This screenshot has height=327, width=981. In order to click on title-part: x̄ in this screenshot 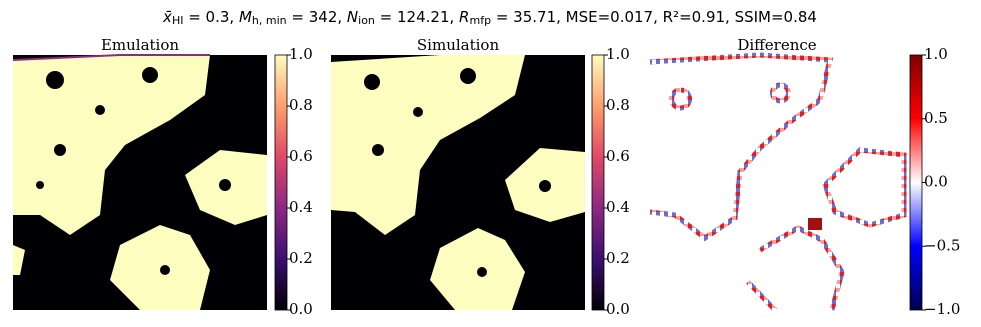, I will do `click(167, 17)`.